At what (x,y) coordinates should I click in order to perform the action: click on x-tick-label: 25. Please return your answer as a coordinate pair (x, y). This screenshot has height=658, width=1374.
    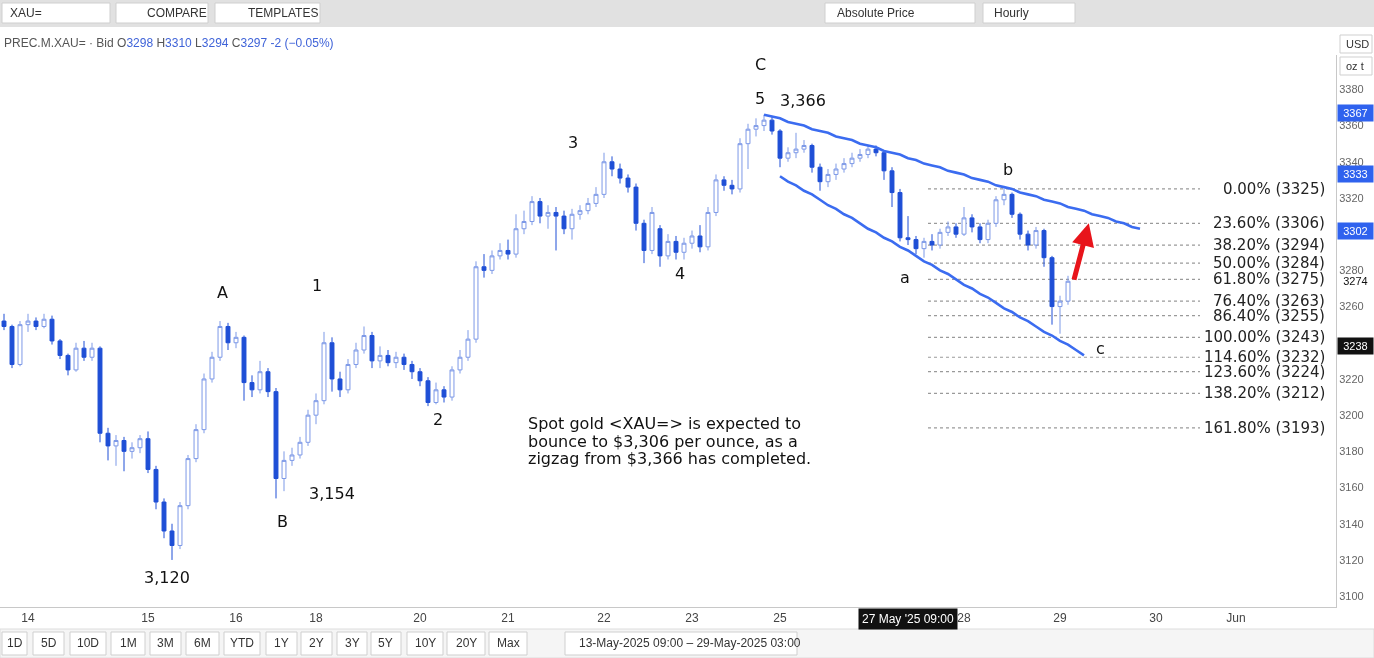
    Looking at the image, I should click on (780, 618).